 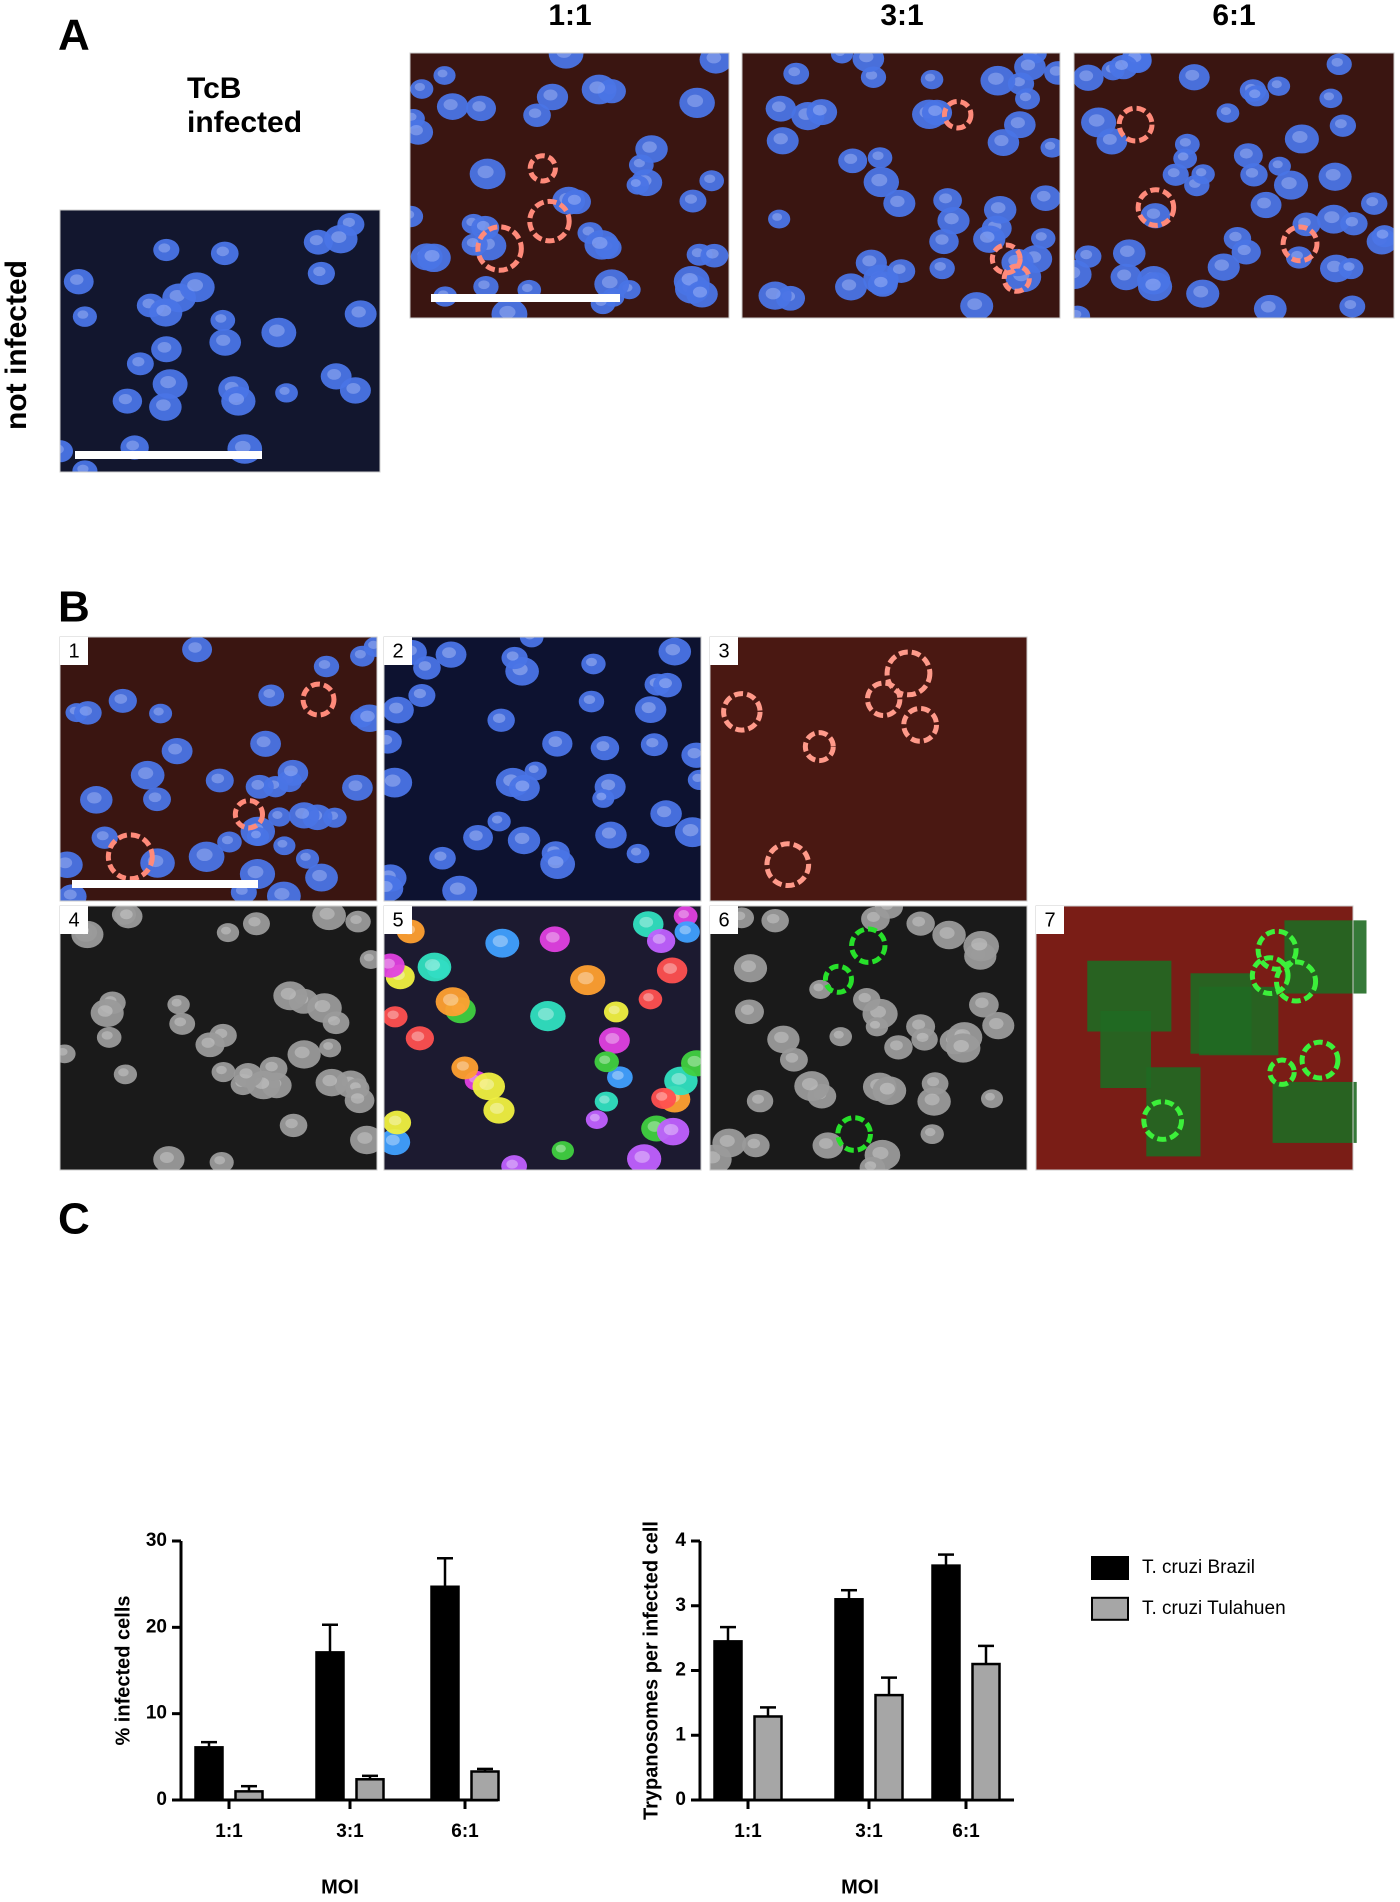 I want to click on image-number: 1, so click(x=73, y=651).